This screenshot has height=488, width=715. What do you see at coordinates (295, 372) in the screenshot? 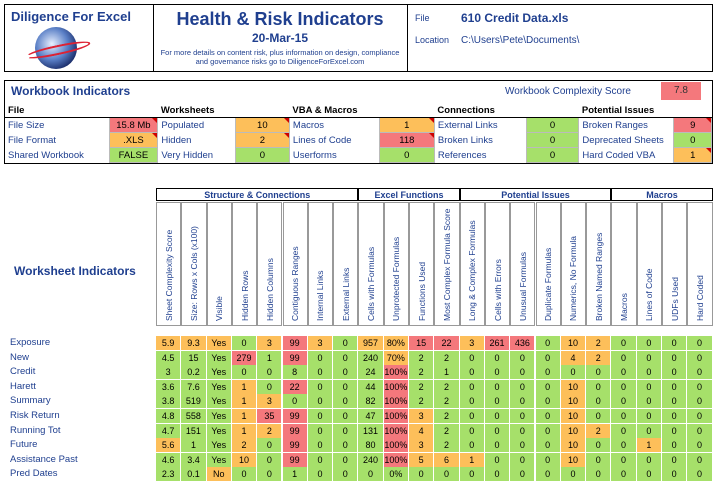
I see `table-cell: 8` at bounding box center [295, 372].